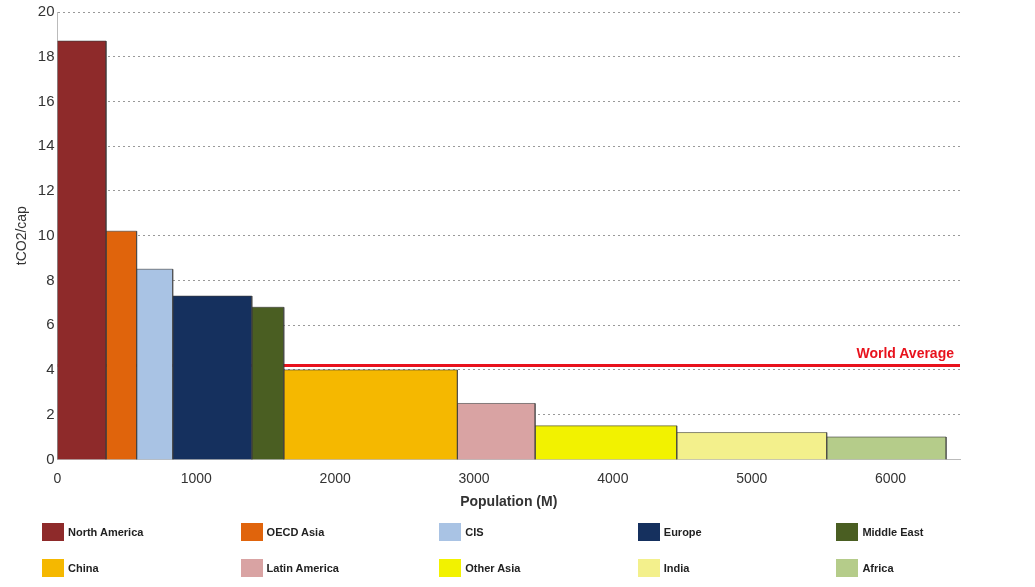 This screenshot has width=1035, height=587. What do you see at coordinates (893, 532) in the screenshot?
I see `category-label: Middle East` at bounding box center [893, 532].